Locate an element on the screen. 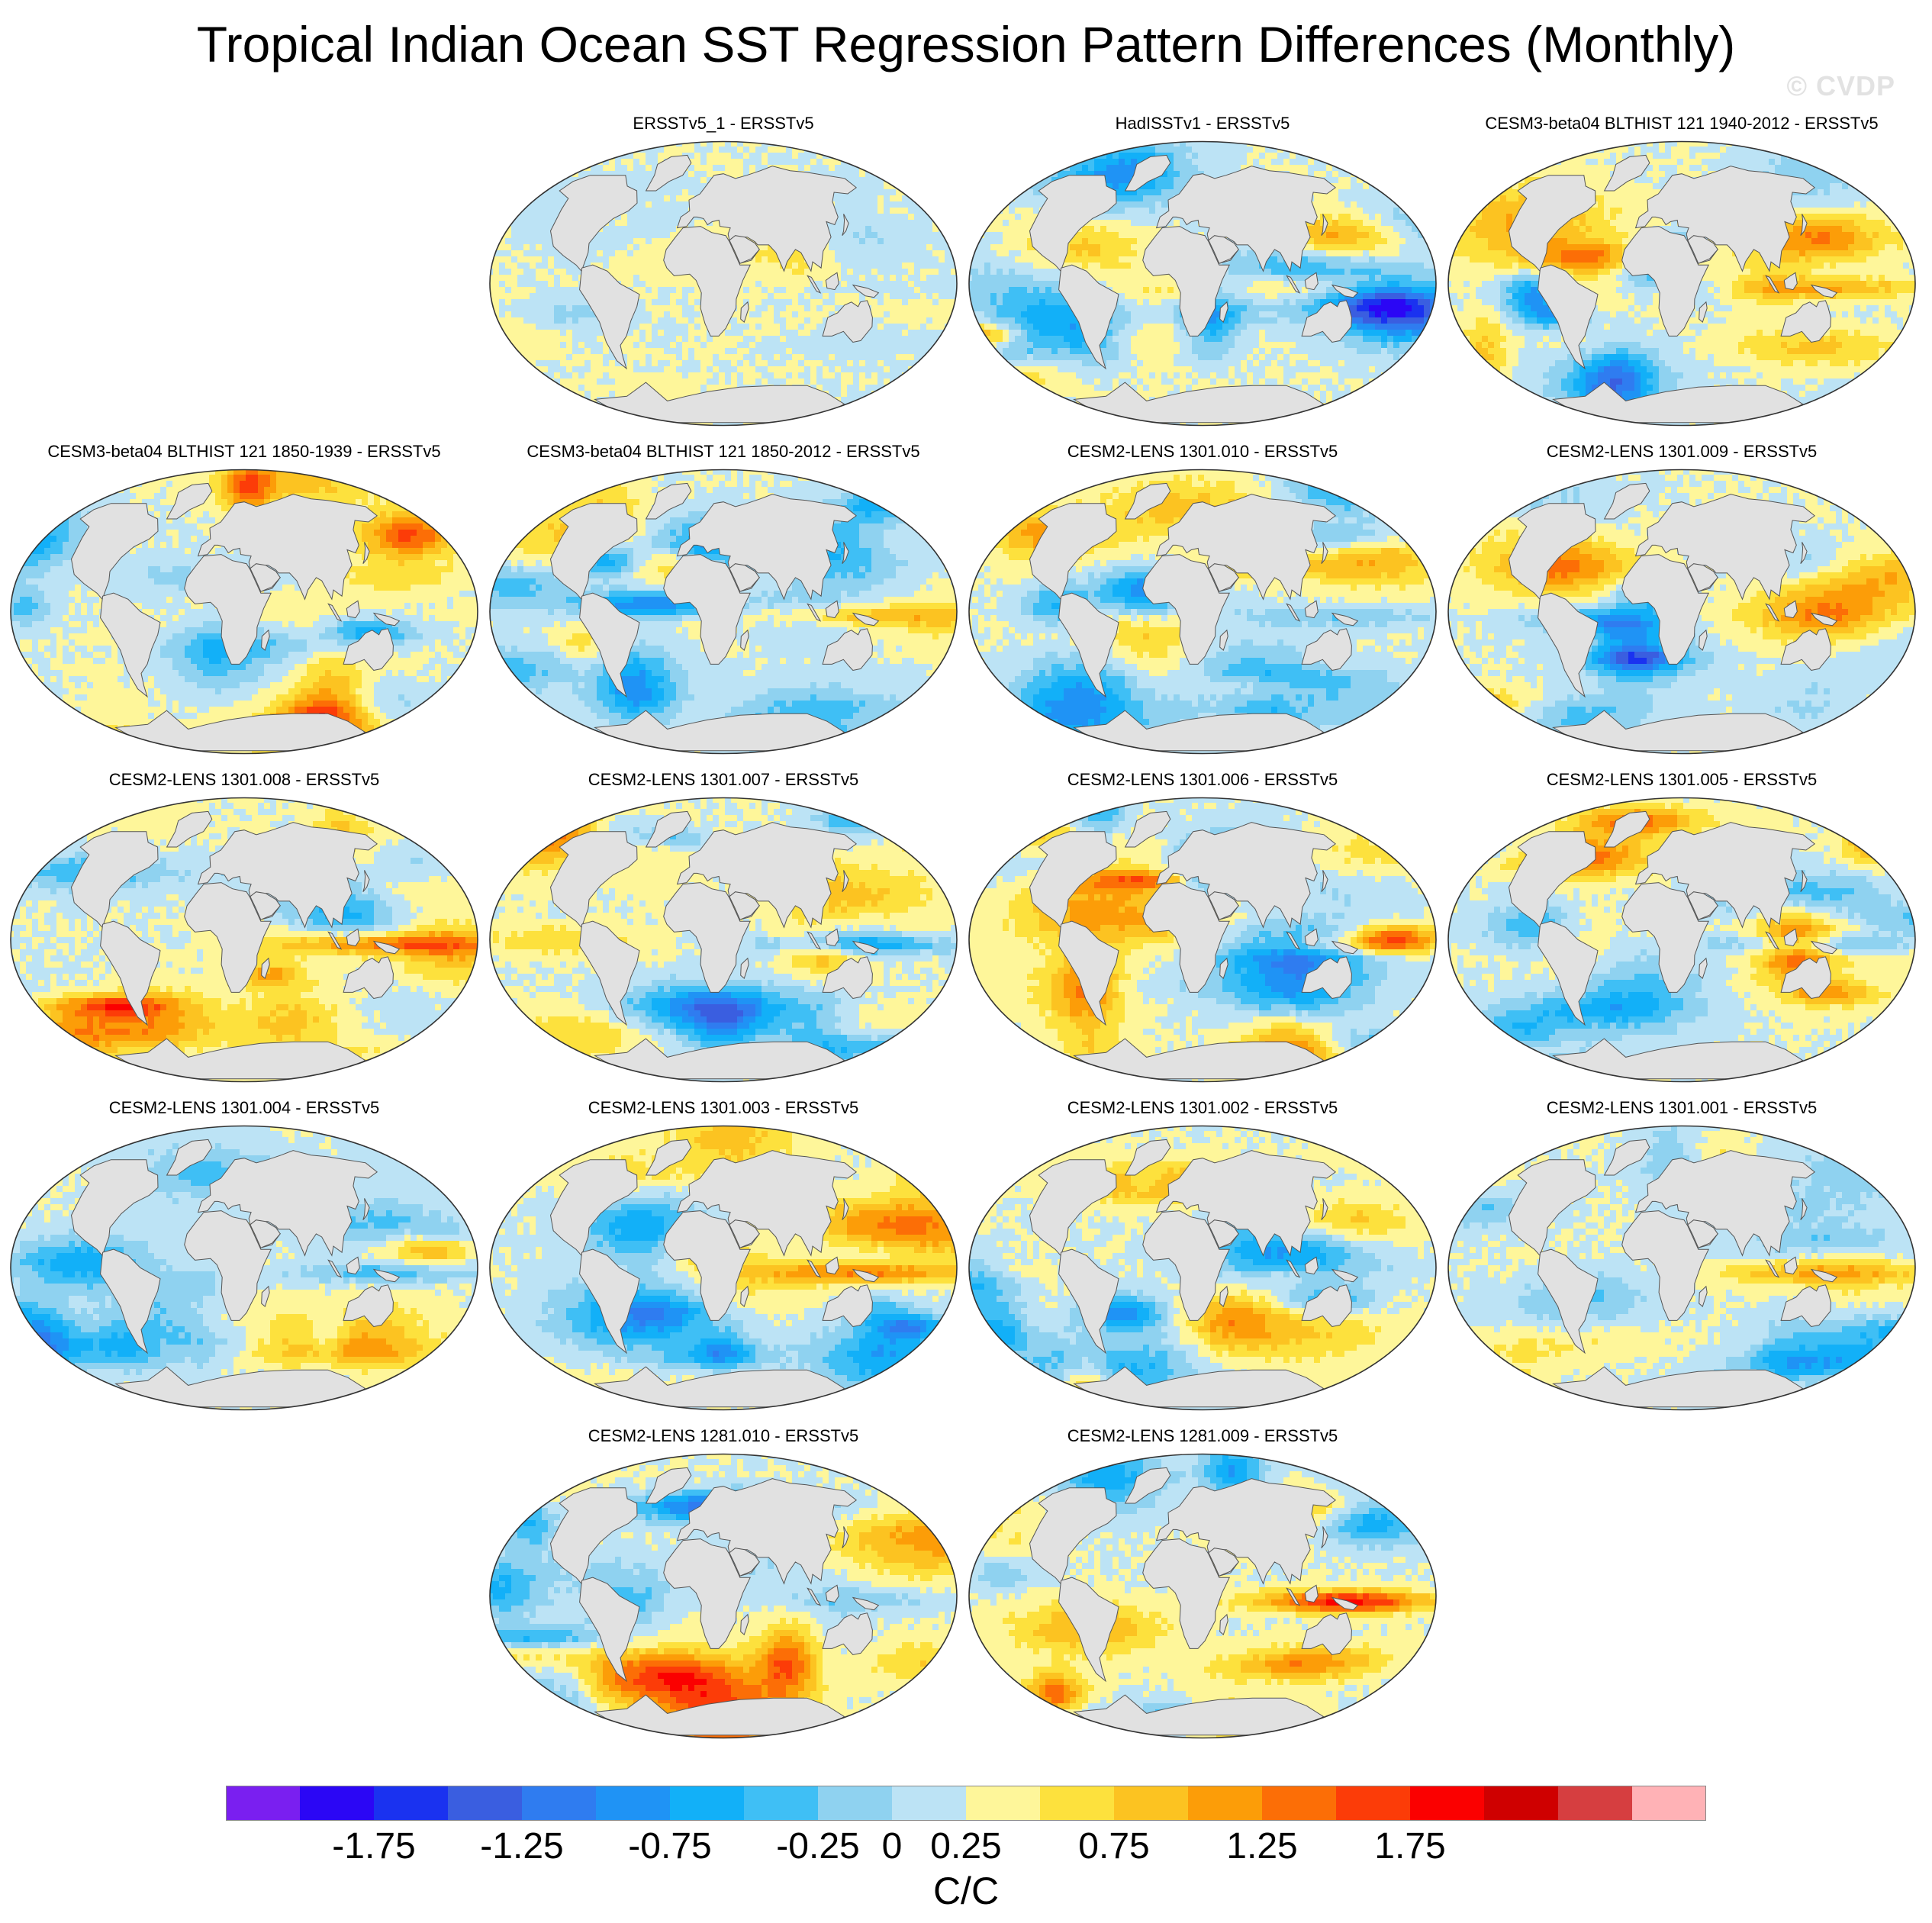 The image size is (1932, 1923). map-panel: ERSSTv5_1 - ERSSTv5 is located at coordinates (723, 271).